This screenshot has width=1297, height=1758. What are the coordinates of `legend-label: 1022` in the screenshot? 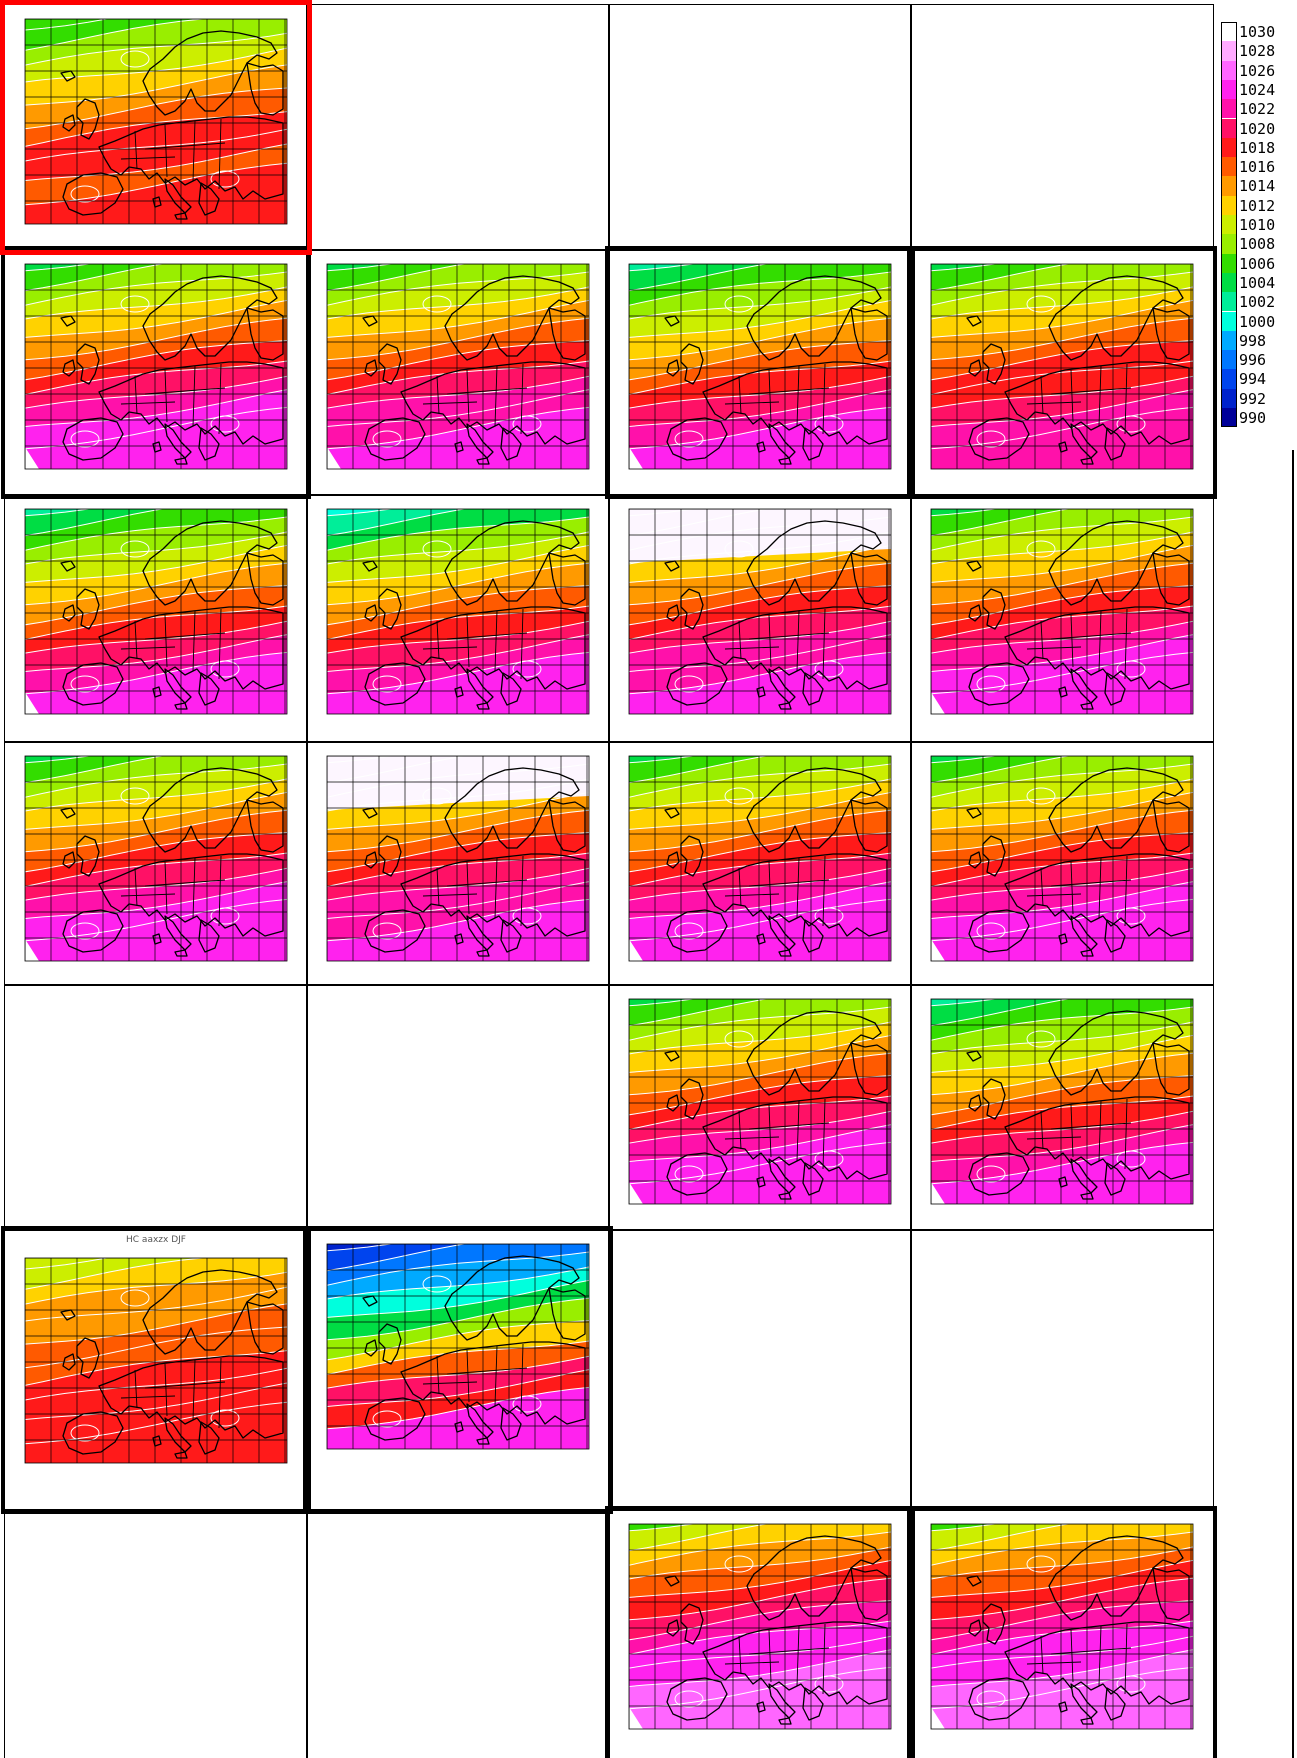 It's located at (1257, 109).